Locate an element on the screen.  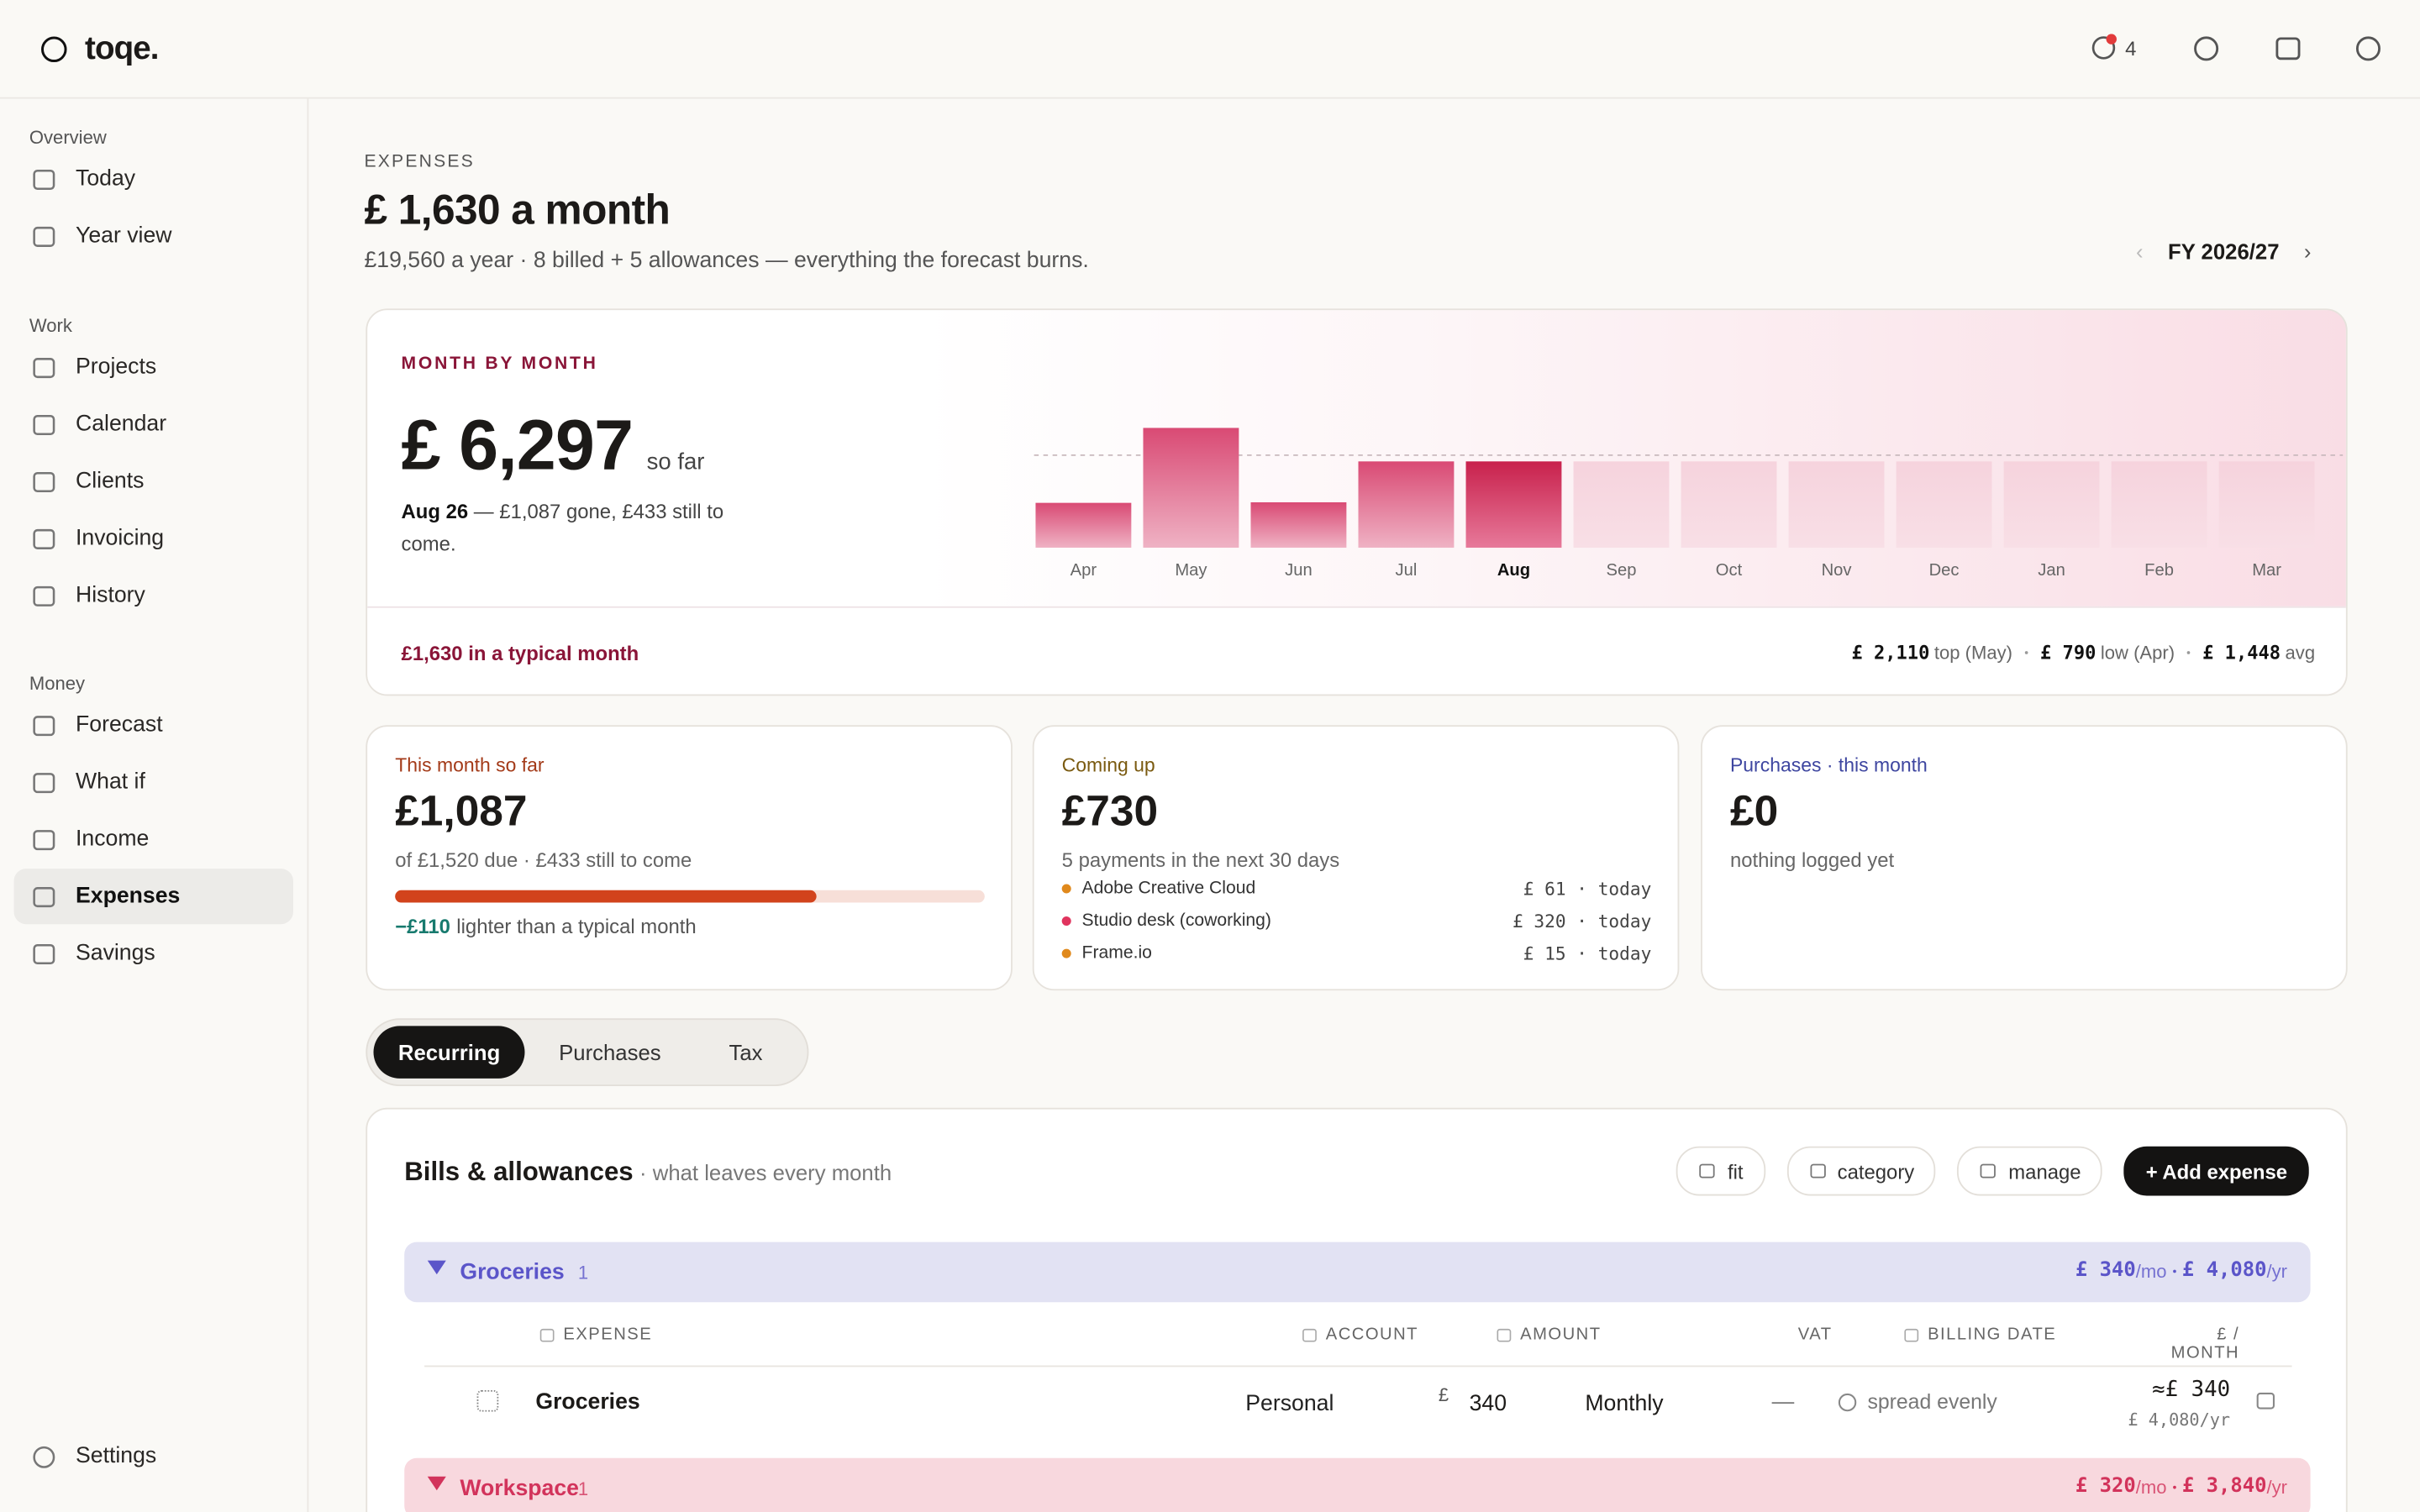
nav-label: Today is located at coordinates (106, 179).